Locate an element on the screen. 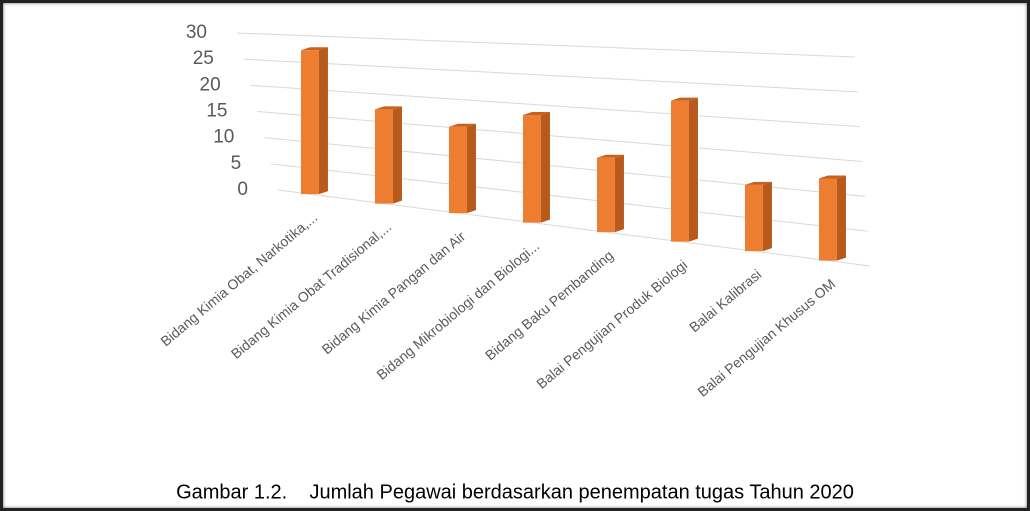 This screenshot has height=511, width=1030. y-tick-label: 25 is located at coordinates (203, 58).